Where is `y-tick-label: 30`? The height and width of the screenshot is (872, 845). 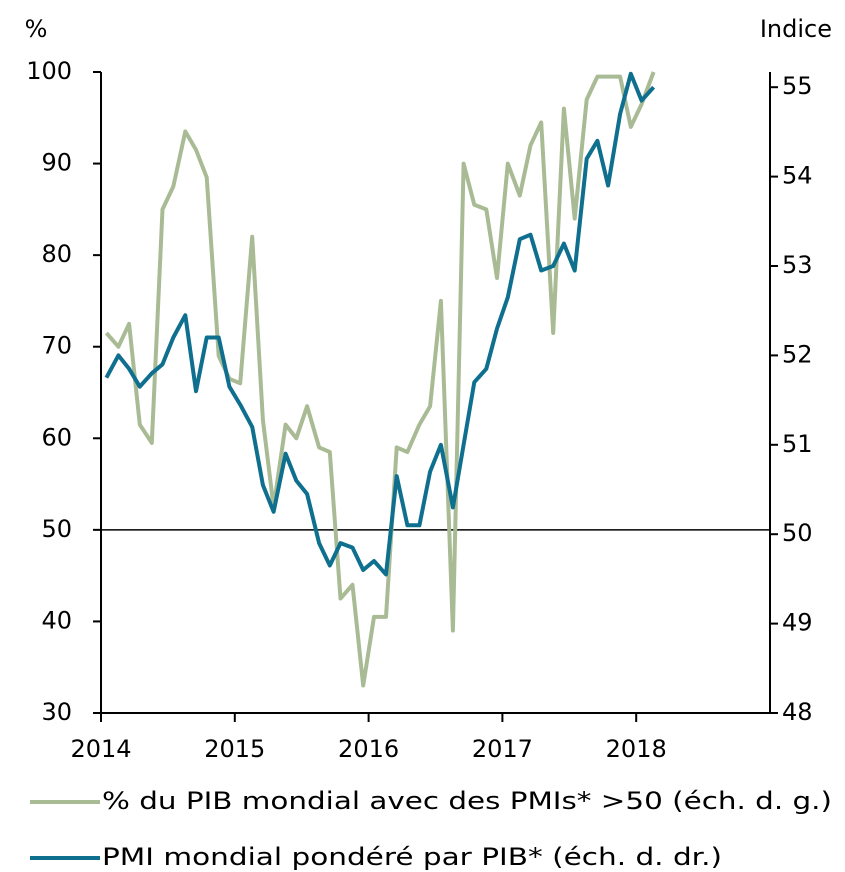
y-tick-label: 30 is located at coordinates (56, 712).